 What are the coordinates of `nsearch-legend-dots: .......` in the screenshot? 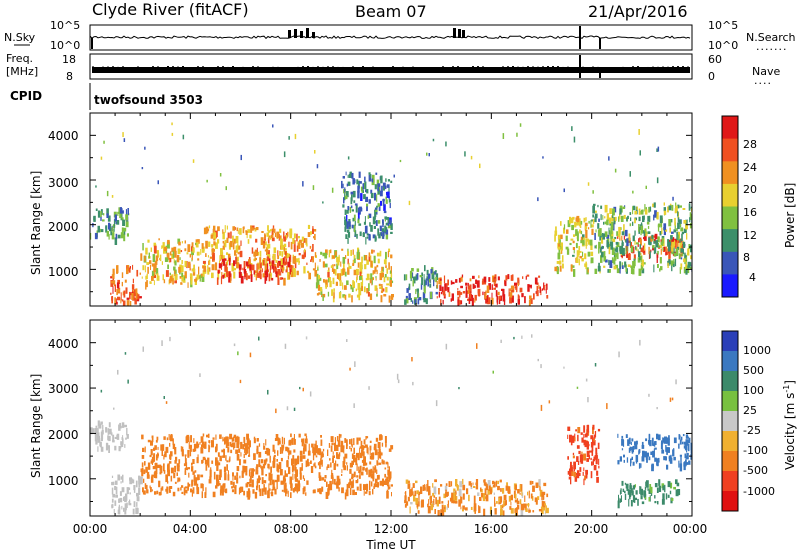 It's located at (771, 46).